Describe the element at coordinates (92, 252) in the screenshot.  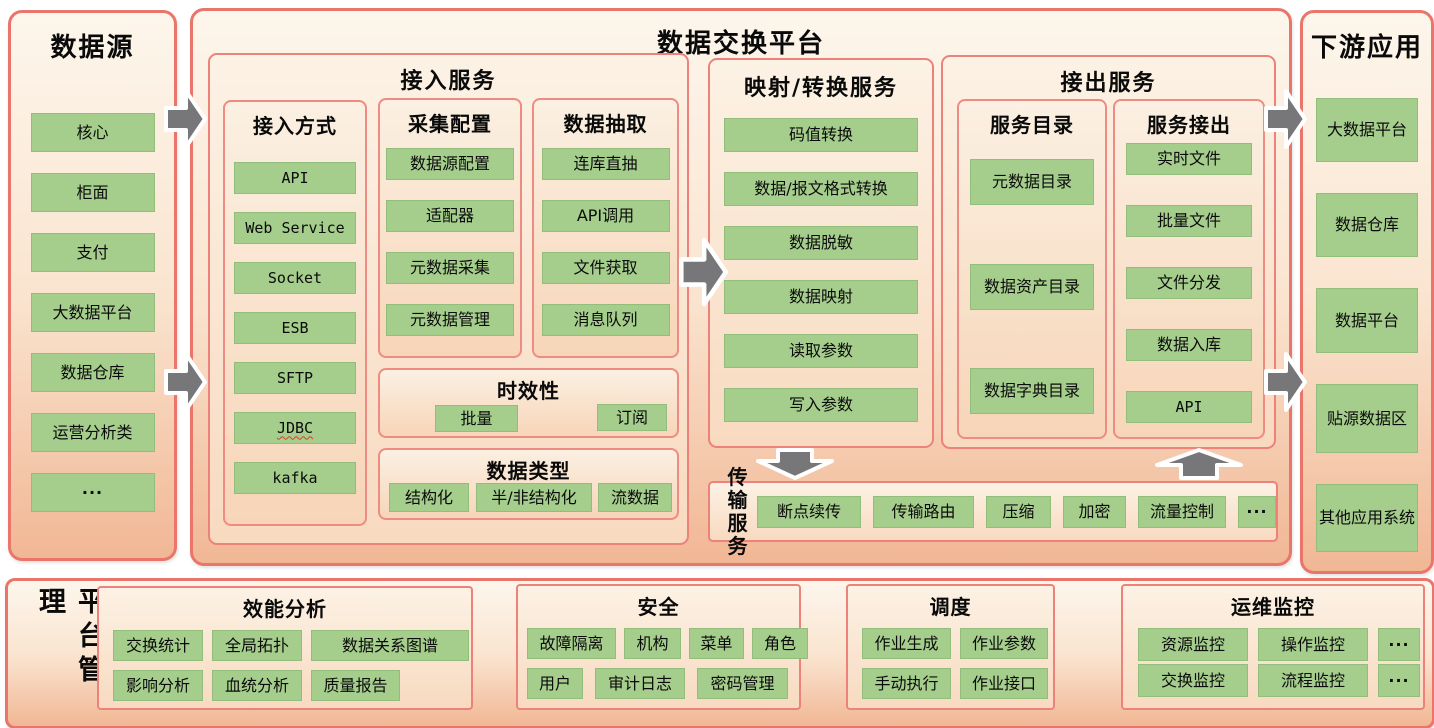
I see `list-item: 支付` at that location.